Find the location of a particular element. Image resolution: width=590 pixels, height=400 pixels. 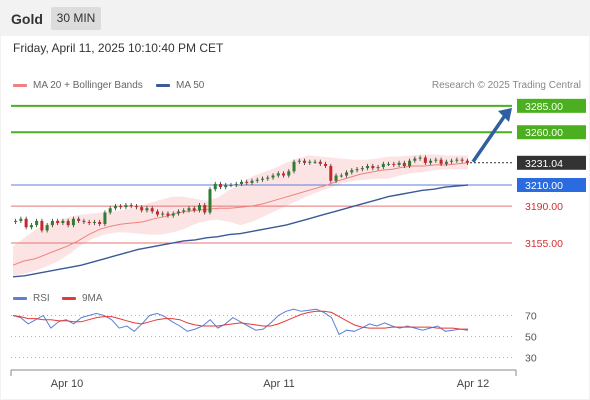

instrument-title: Gold is located at coordinates (27, 19).